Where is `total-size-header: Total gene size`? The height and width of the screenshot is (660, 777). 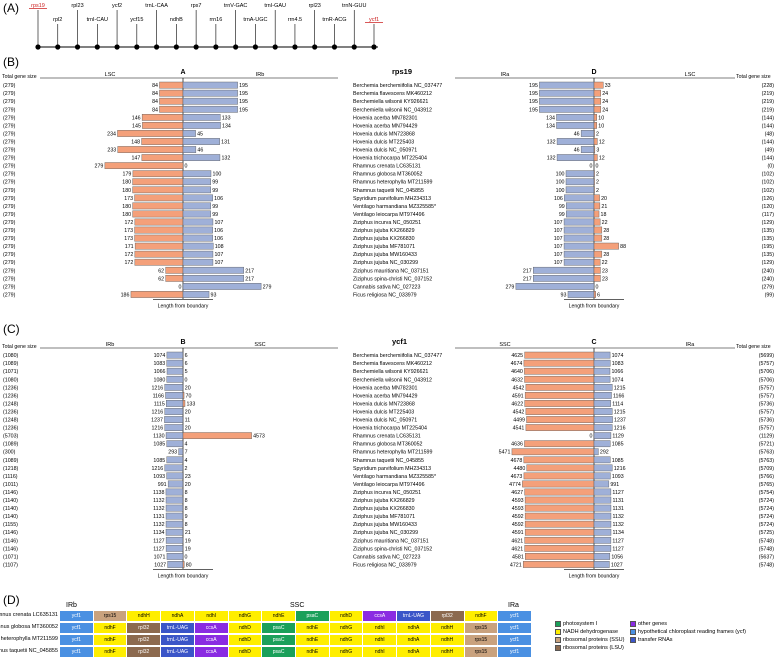
total-size-header: Total gene size is located at coordinates (19, 77).